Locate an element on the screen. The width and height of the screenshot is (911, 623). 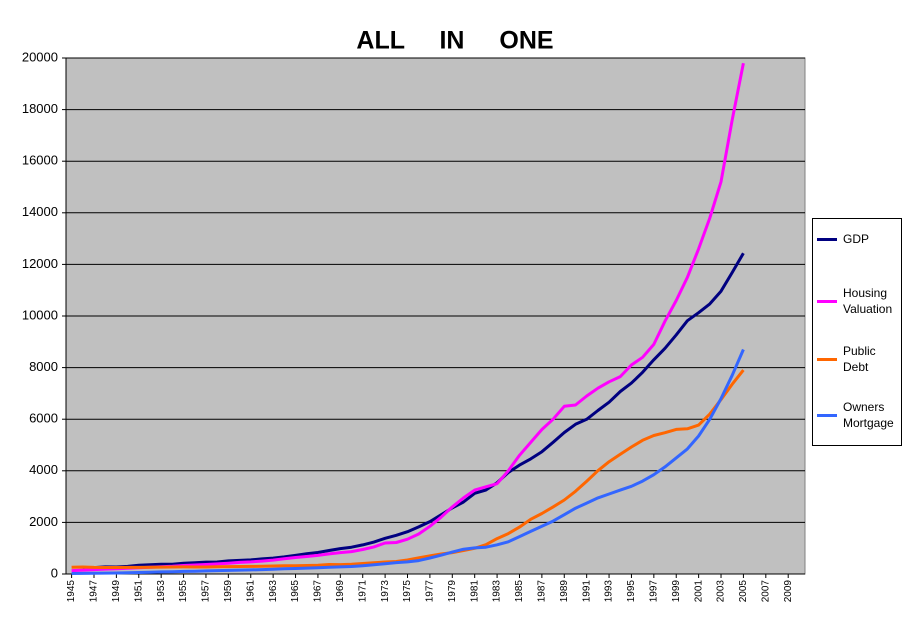
x-tick-label: 1957 is located at coordinates (206, 591).